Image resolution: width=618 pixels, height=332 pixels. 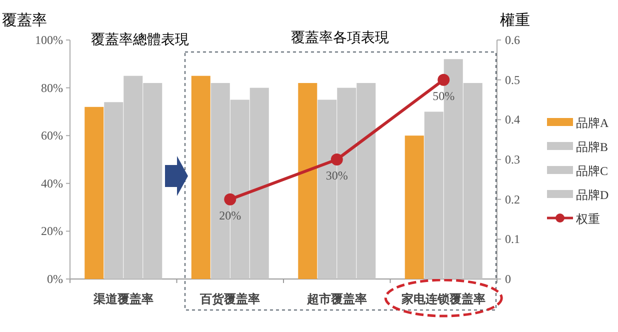 What do you see at coordinates (52, 183) in the screenshot?
I see `y-tick-label: 40%` at bounding box center [52, 183].